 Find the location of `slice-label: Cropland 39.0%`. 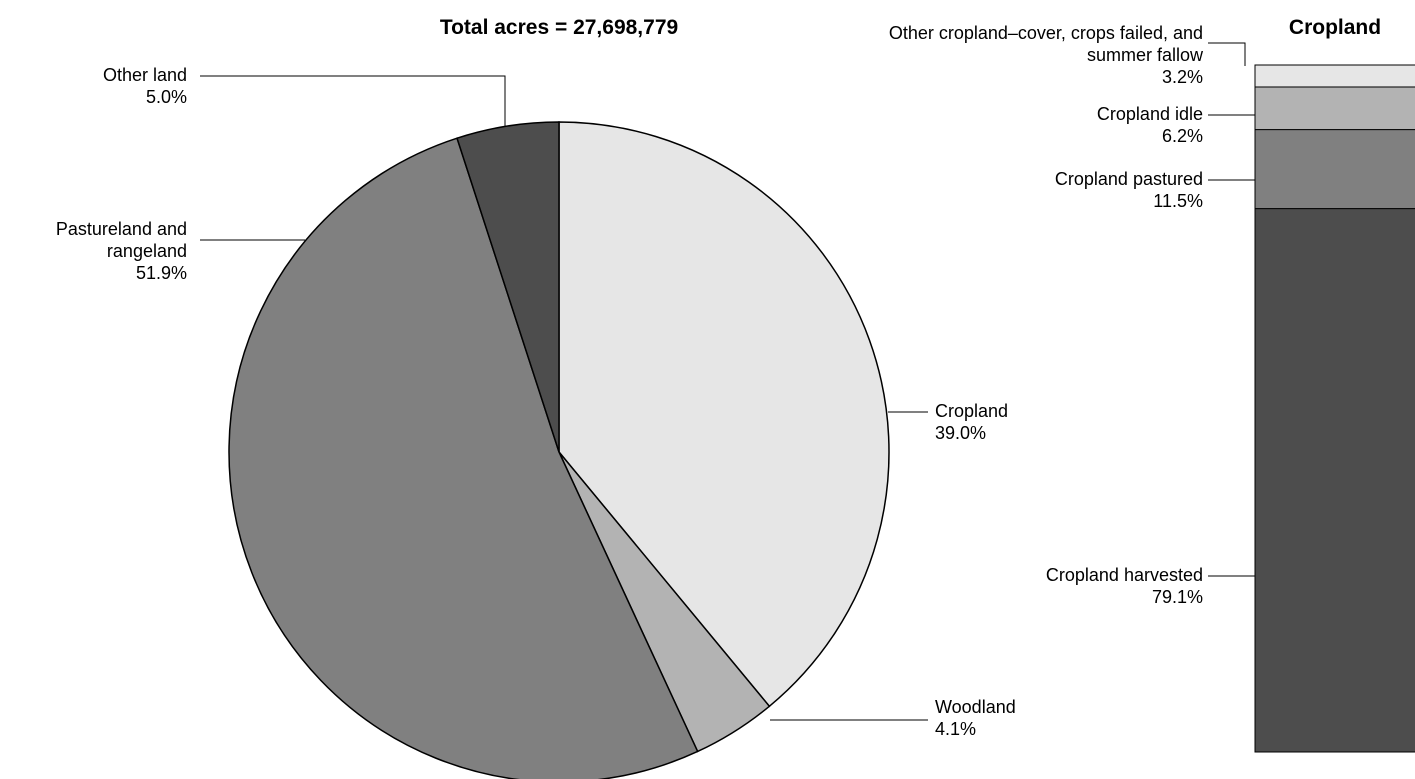

slice-label: Cropland 39.0% is located at coordinates (971, 422).